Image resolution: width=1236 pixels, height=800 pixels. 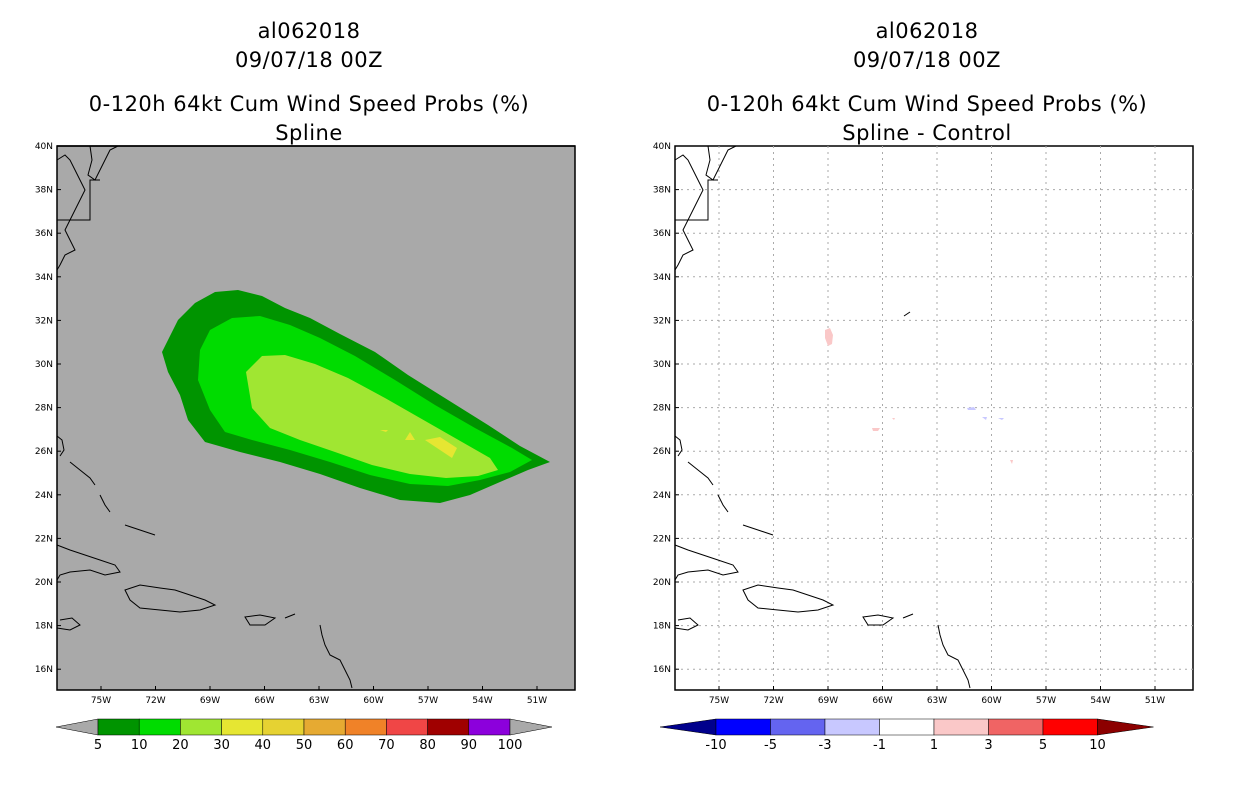 What do you see at coordinates (98, 745) in the screenshot?
I see `left-colorbar-label: 5` at bounding box center [98, 745].